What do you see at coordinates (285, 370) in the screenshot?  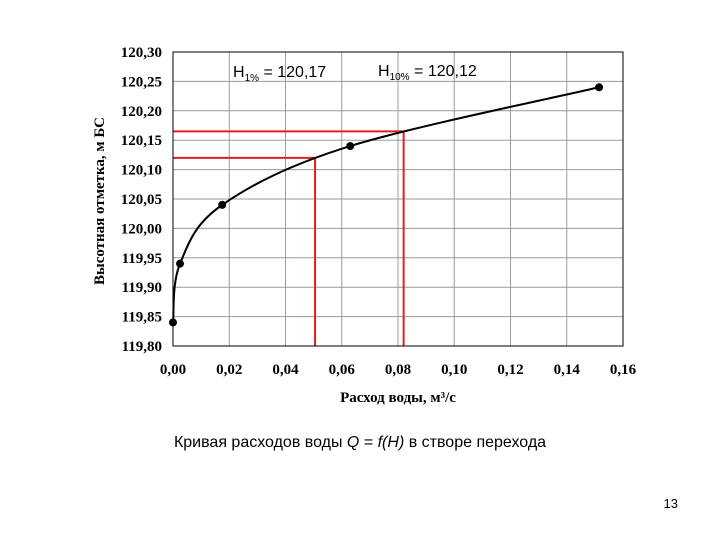 I see `x-tick-label: 0,04` at bounding box center [285, 370].